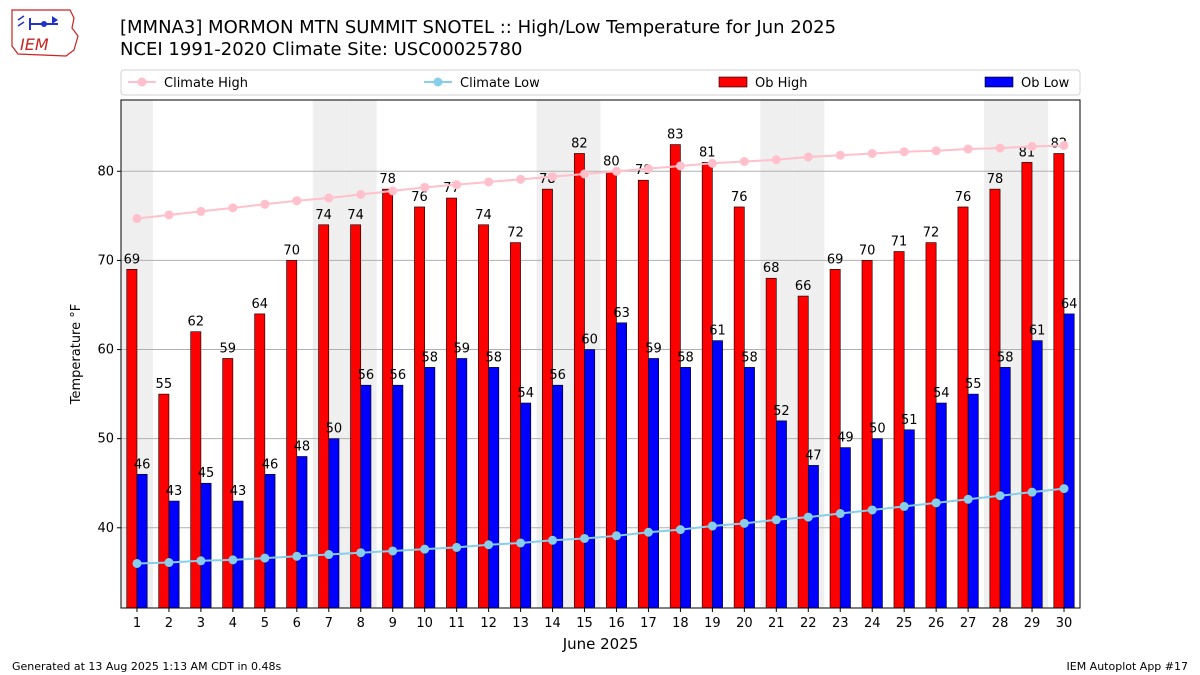 This screenshot has height=675, width=1200. What do you see at coordinates (872, 623) in the screenshot?
I see `x-tick-label: 24` at bounding box center [872, 623].